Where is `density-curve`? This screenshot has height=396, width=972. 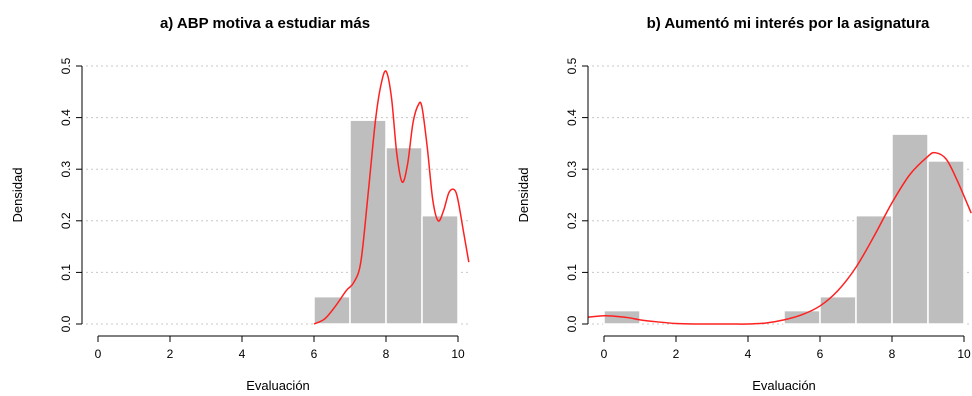
density-curve is located at coordinates (391, 197).